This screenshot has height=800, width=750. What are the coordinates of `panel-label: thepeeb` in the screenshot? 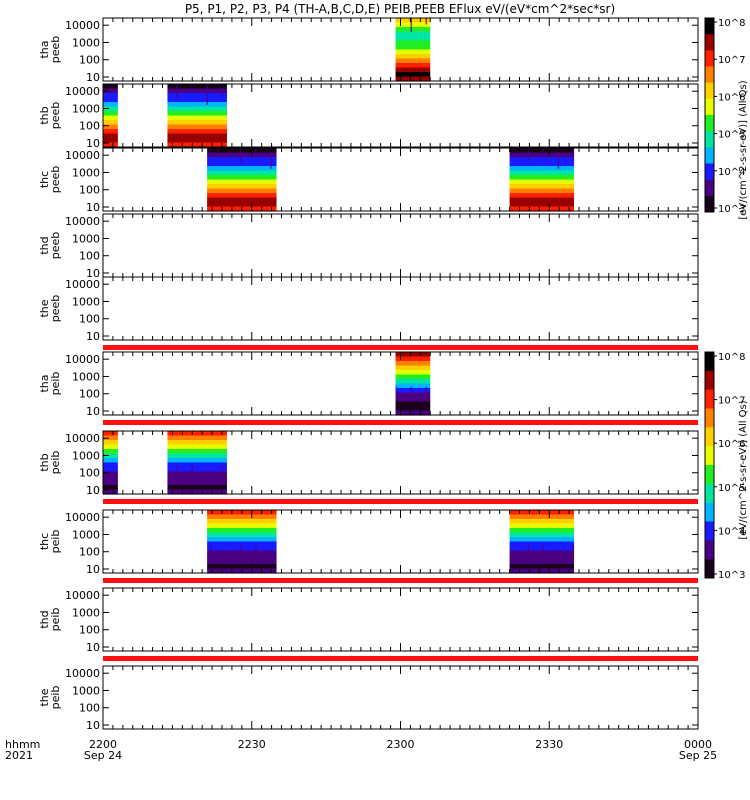 It's located at (50, 309).